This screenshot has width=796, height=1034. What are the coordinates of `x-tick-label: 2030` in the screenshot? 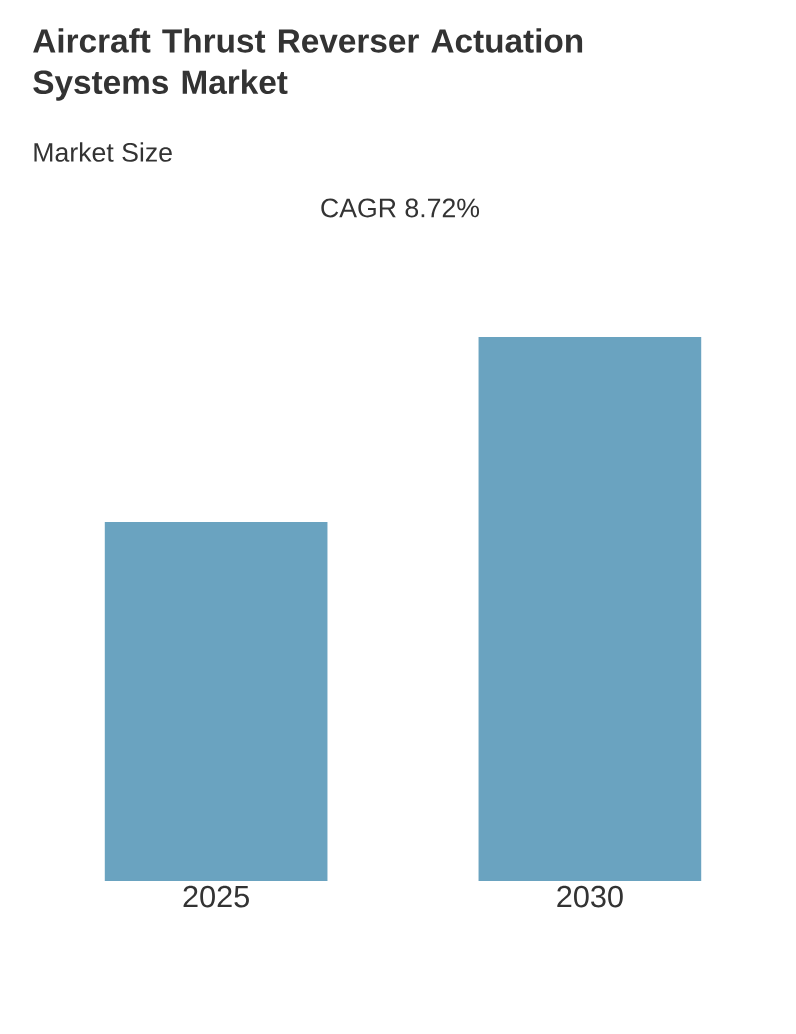 It's located at (590, 896).